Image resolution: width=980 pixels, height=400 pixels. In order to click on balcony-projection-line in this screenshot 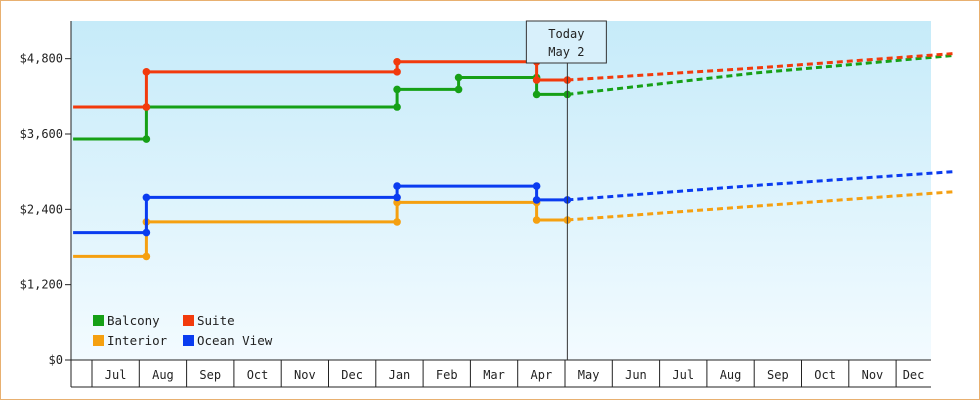, I will do `click(760, 75)`.